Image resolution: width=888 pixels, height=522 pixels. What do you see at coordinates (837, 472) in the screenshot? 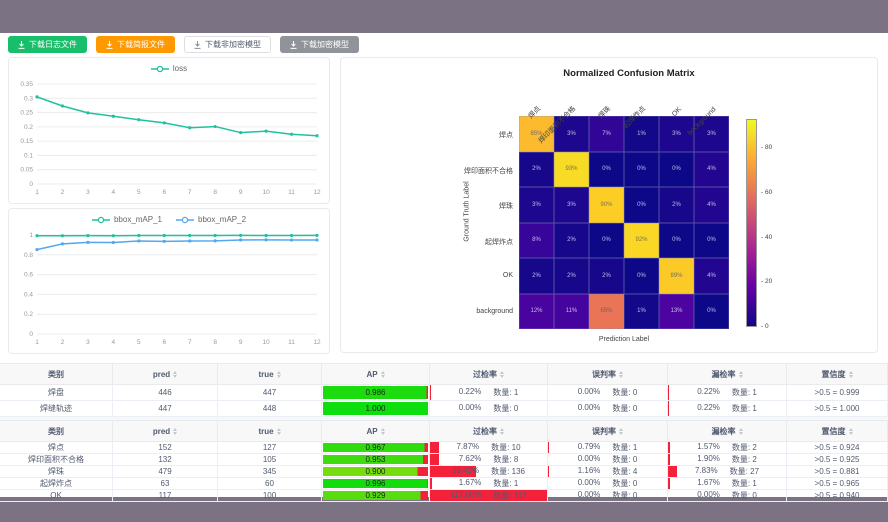
I see `cell-confidence: >0.5 = 0.881` at bounding box center [837, 472].